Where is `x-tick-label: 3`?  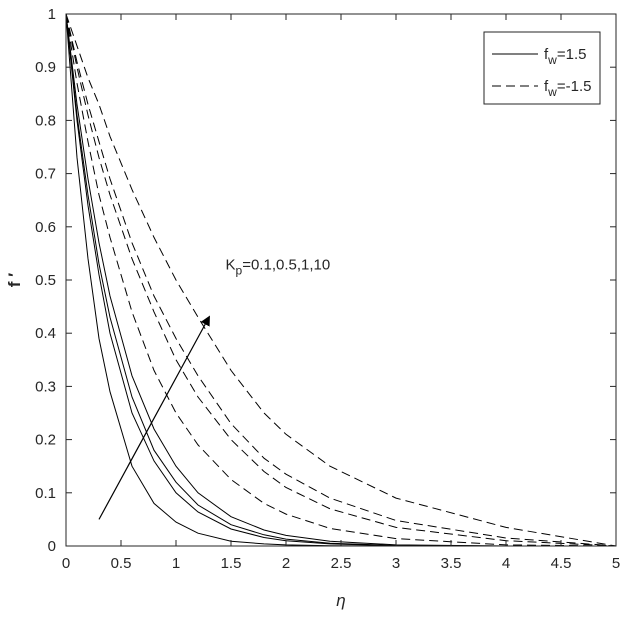 x-tick-label: 3 is located at coordinates (396, 563).